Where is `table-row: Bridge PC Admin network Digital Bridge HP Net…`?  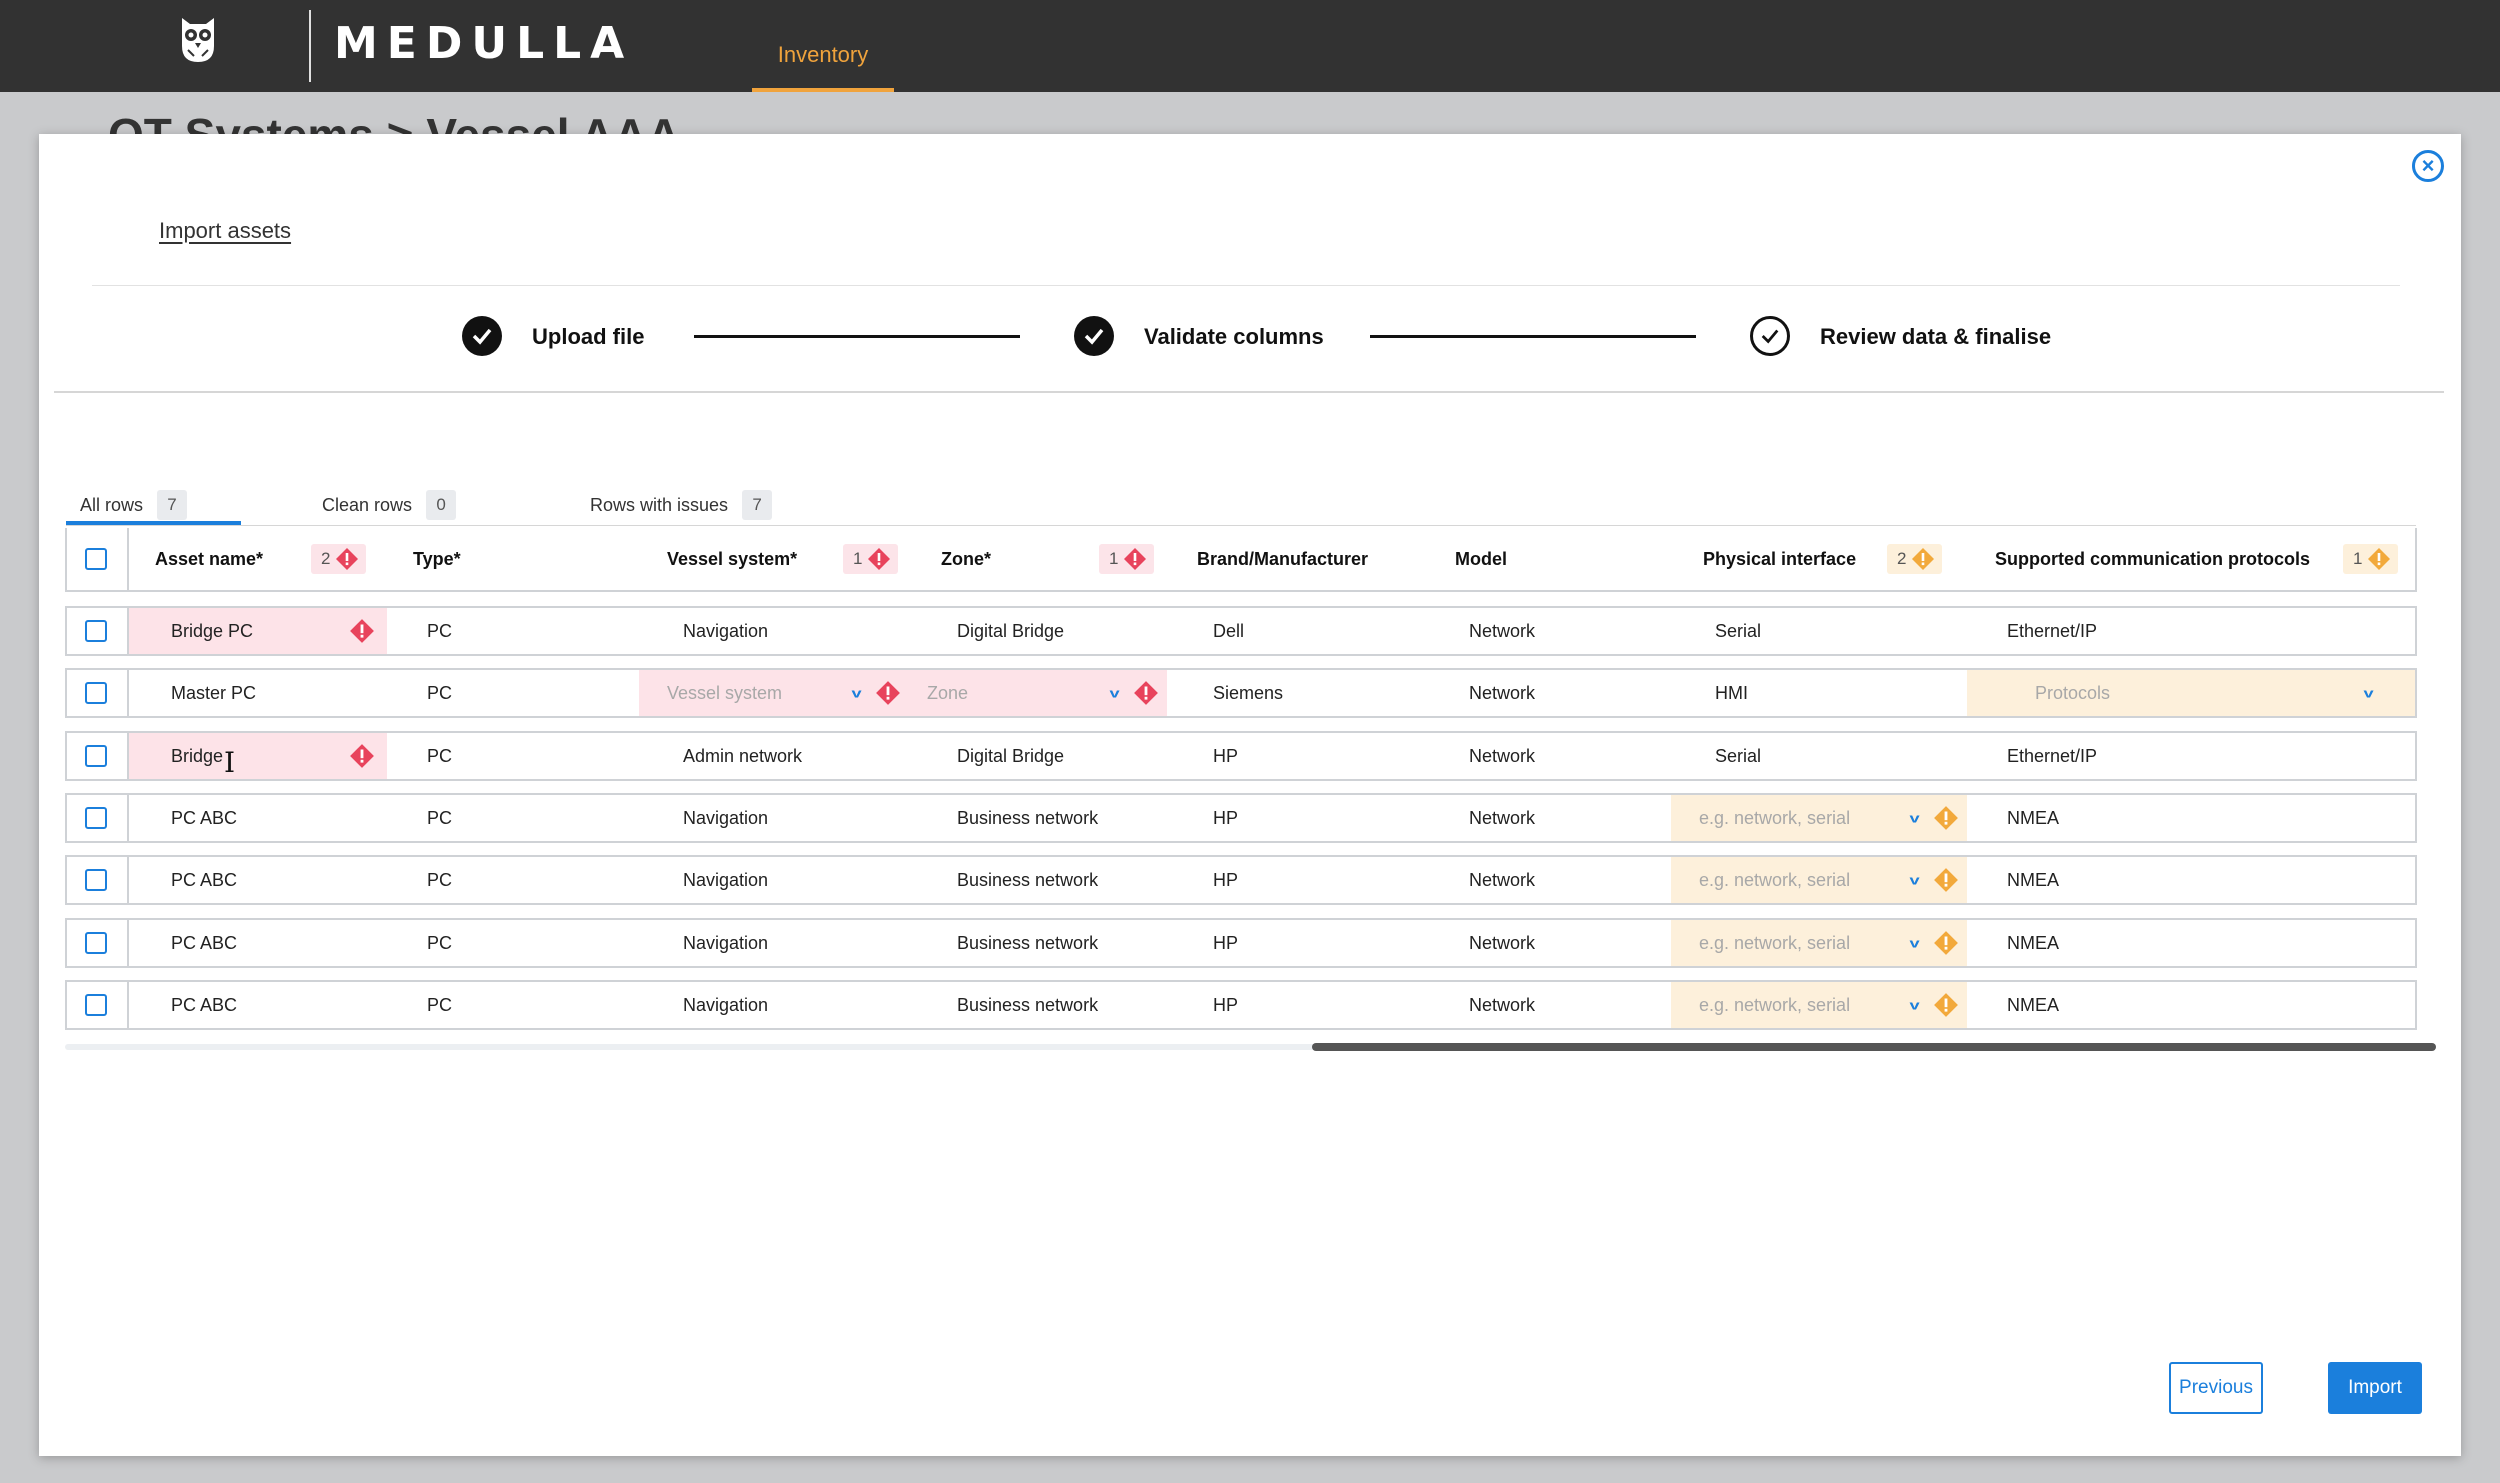 table-row: Bridge PC Admin network Digital Bridge HP Net… is located at coordinates (1241, 756).